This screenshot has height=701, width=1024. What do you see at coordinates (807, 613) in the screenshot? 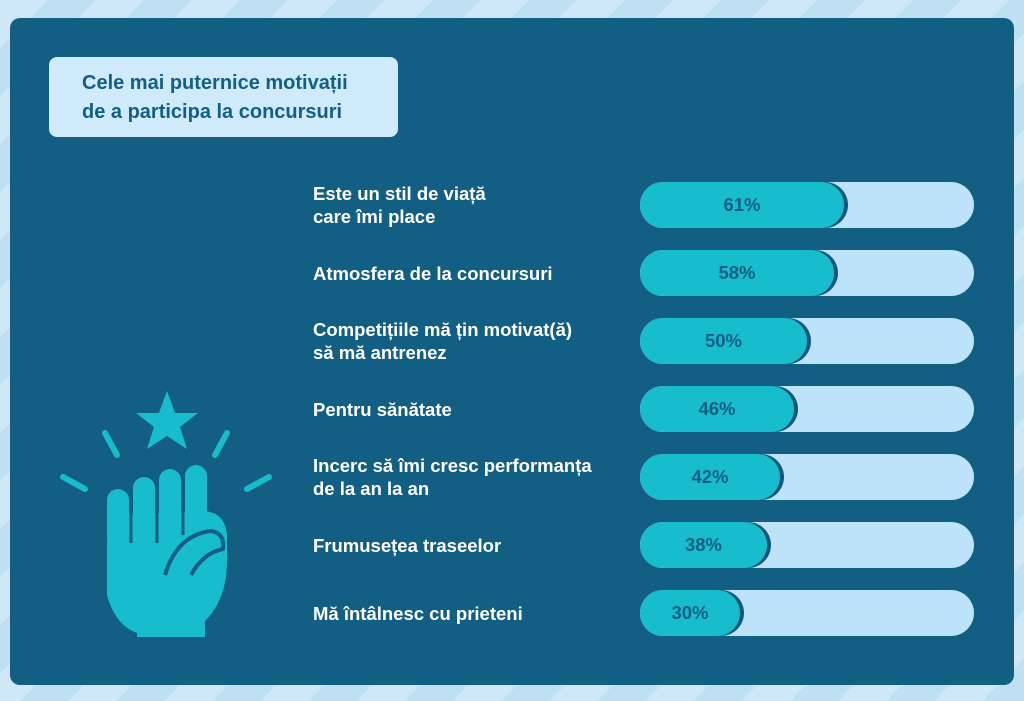
I see `bar-track: 30%` at bounding box center [807, 613].